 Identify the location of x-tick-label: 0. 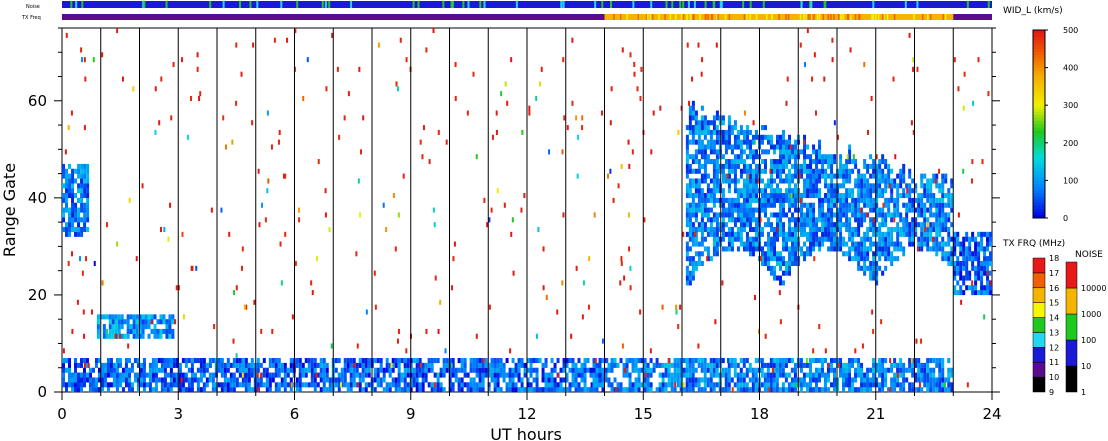
(62, 414).